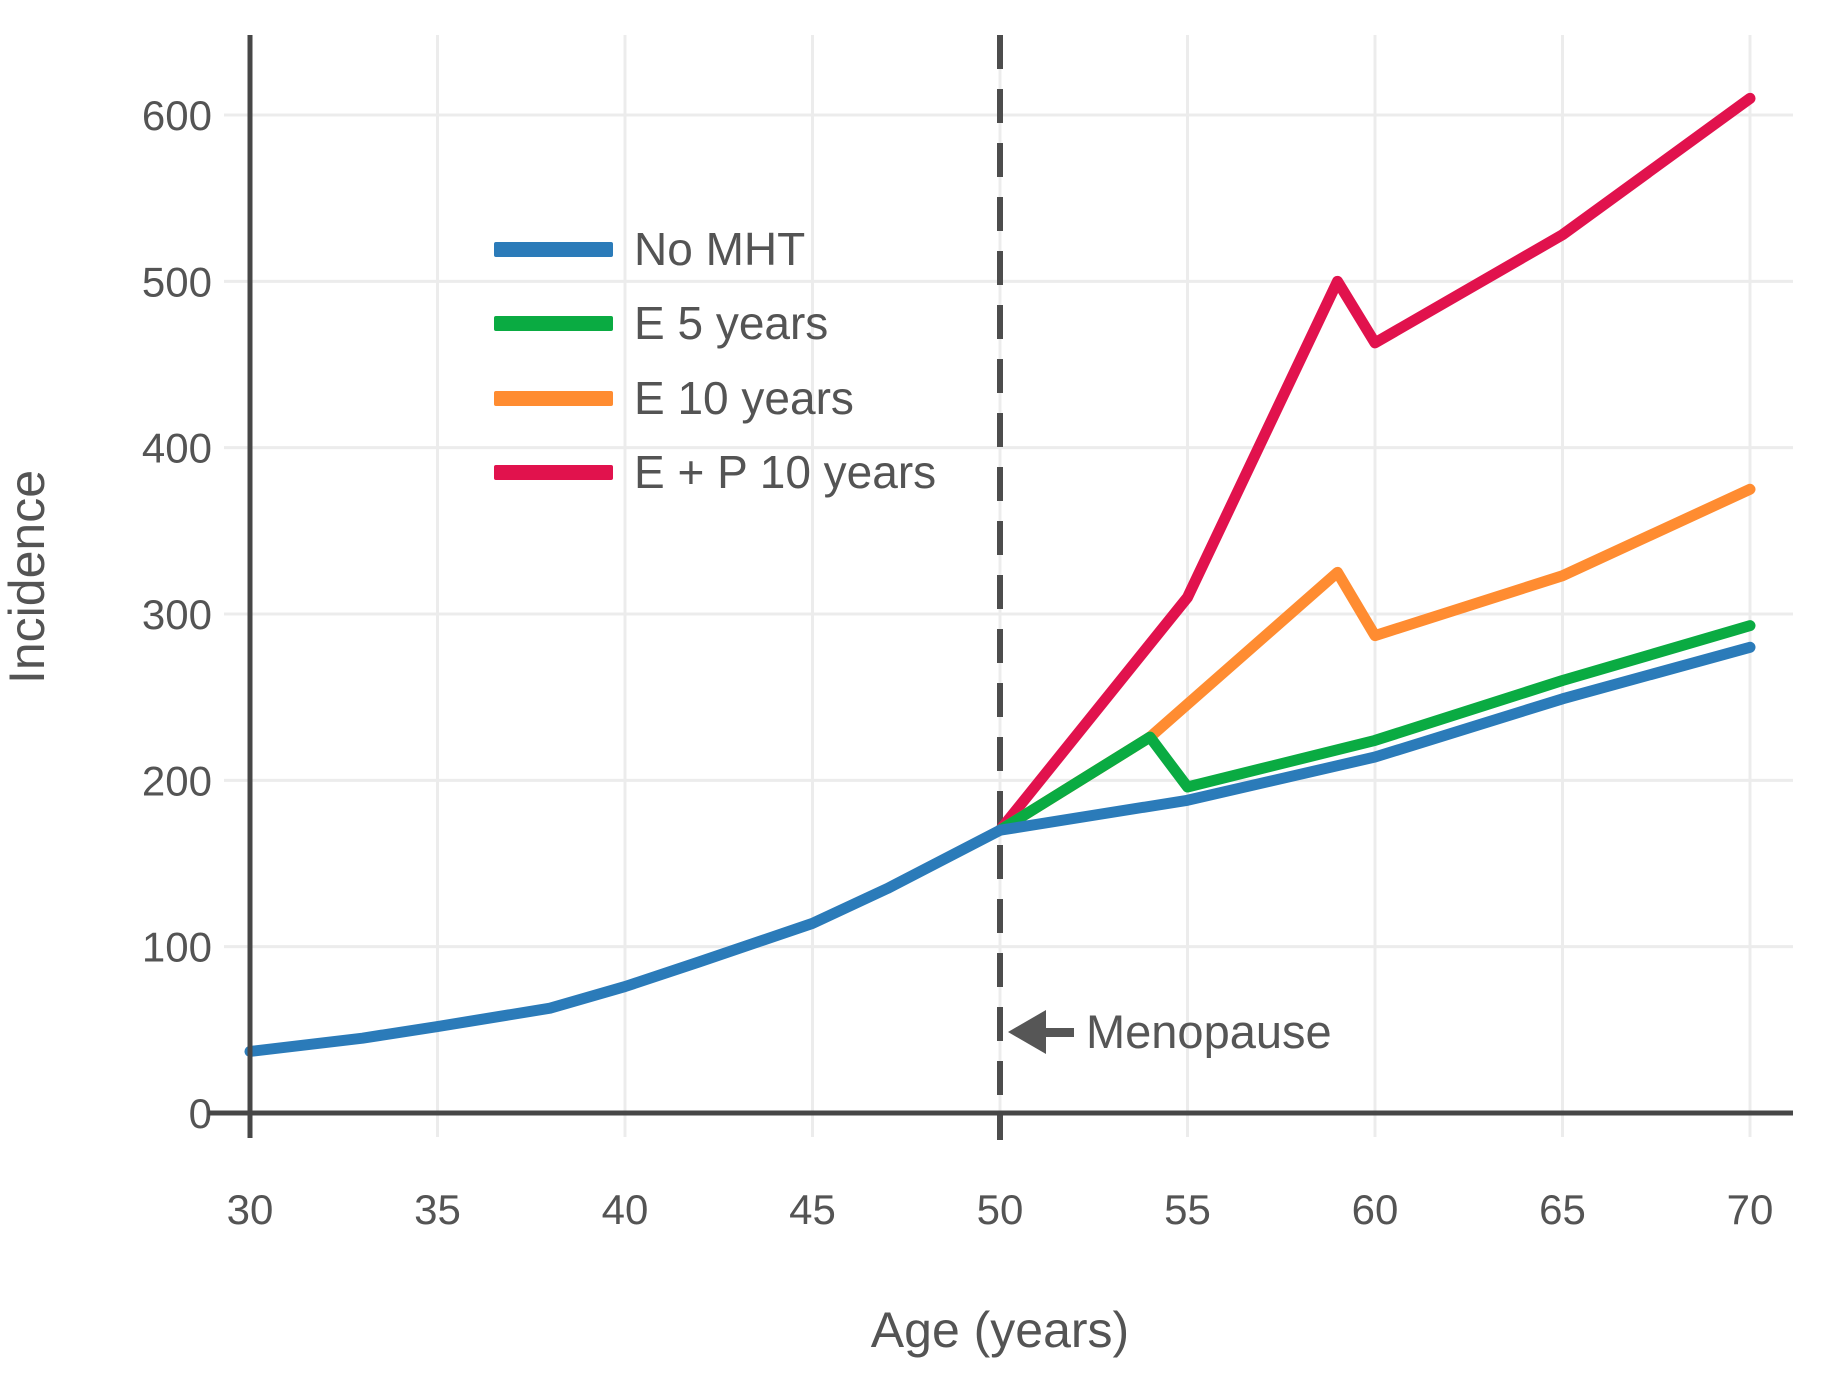 The image size is (1834, 1378). Describe the element at coordinates (1000, 1209) in the screenshot. I see `x-tick-label-50: 50` at that location.